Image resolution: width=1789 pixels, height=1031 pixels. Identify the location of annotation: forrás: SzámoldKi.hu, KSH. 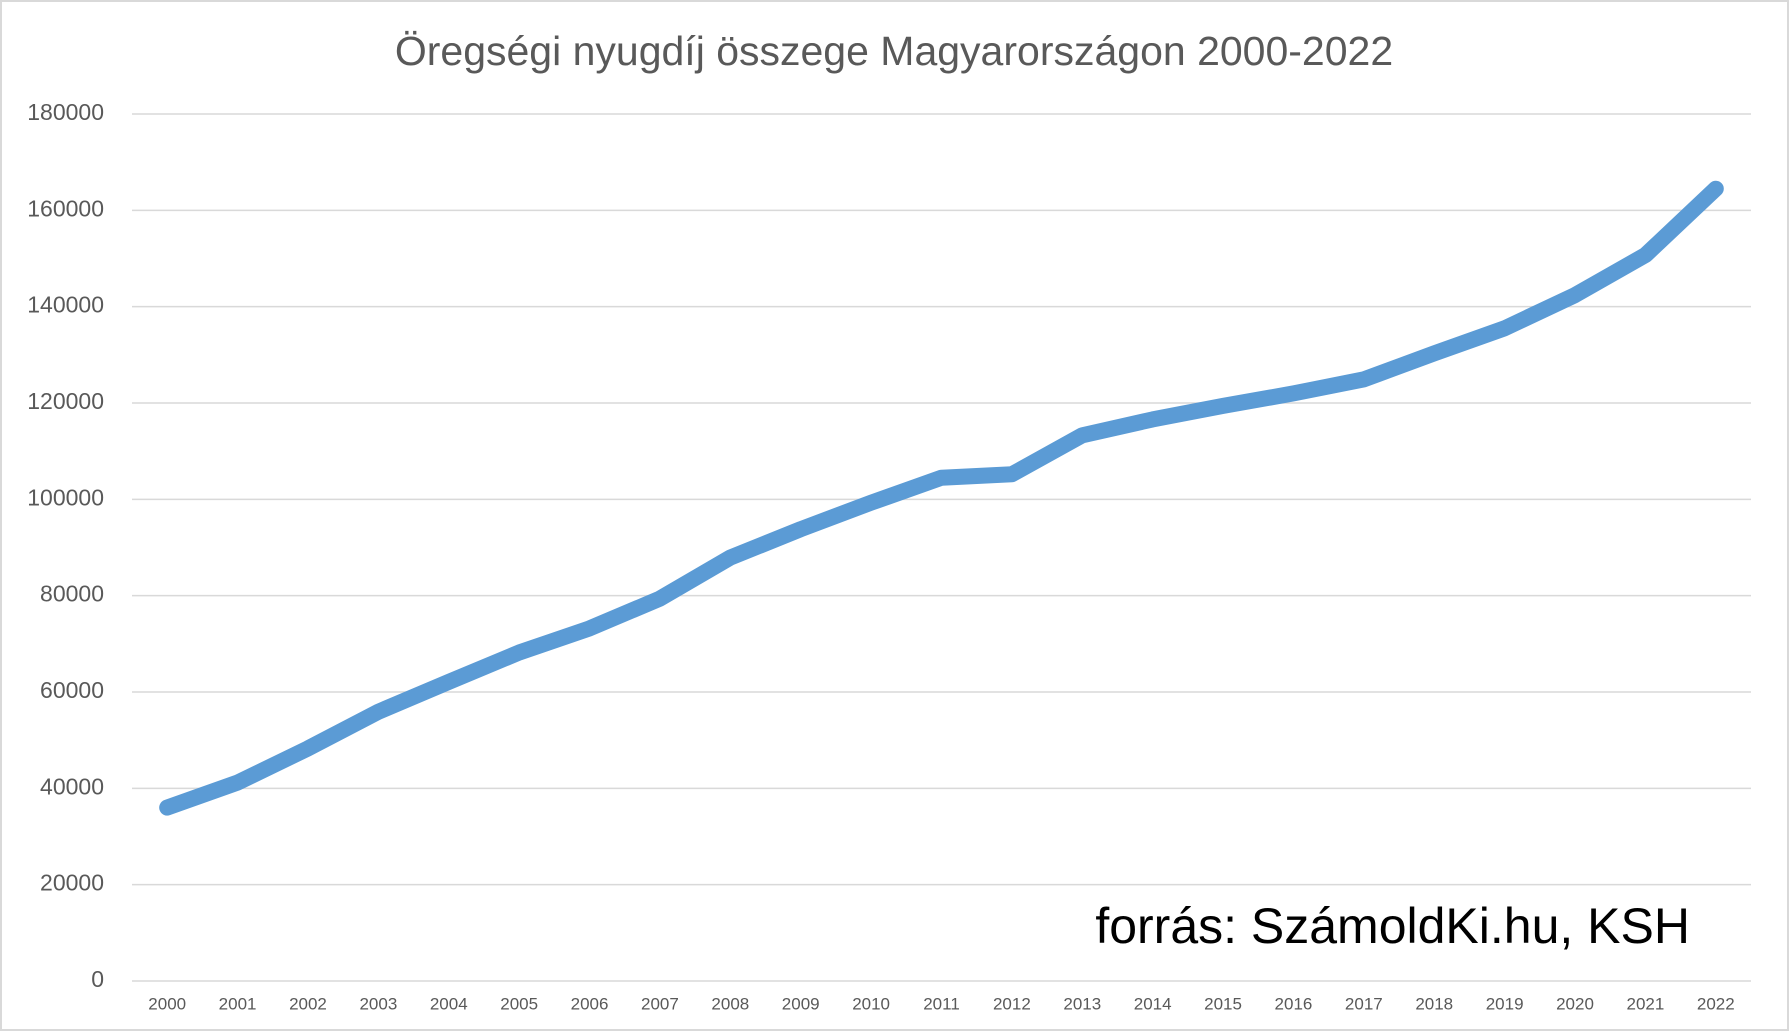
(1392, 926).